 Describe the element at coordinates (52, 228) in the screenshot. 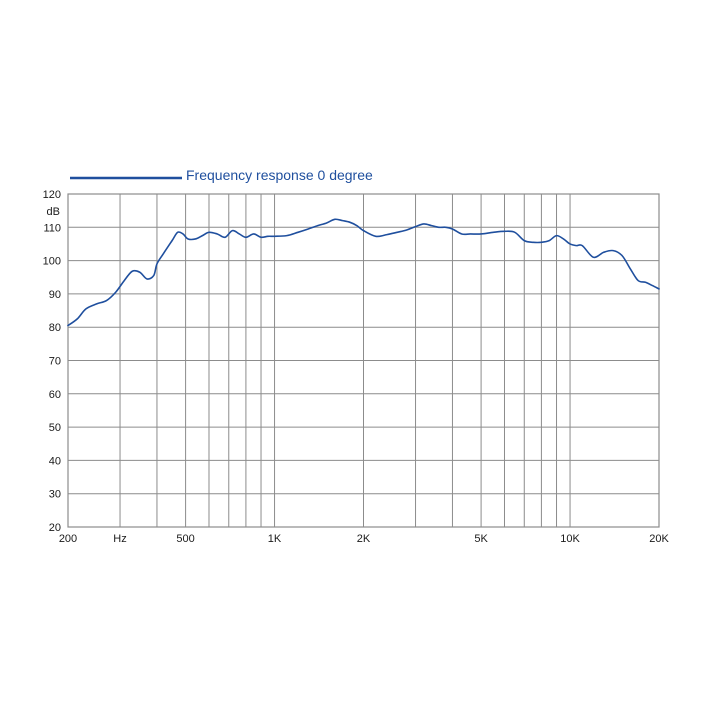

I see `y-tick-label: 110` at that location.